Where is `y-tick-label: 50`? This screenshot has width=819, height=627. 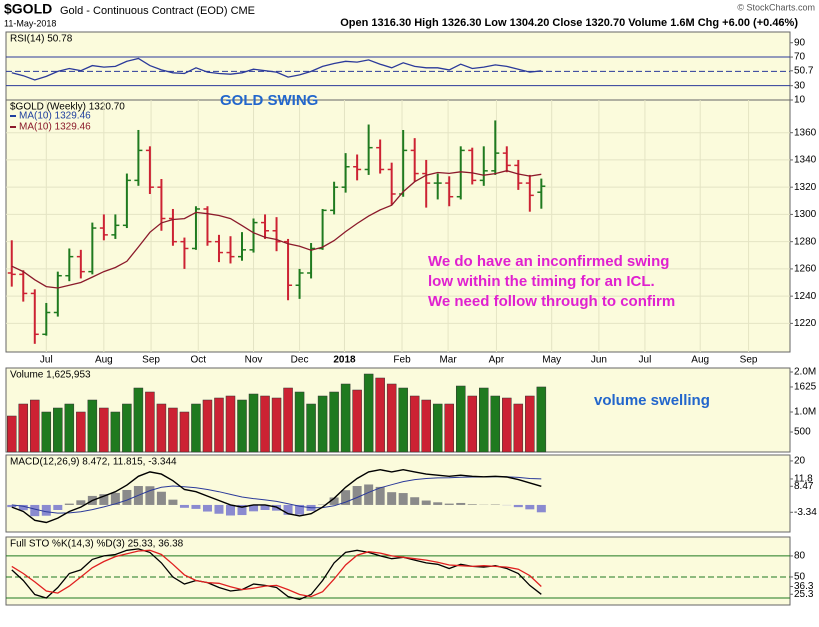
y-tick-label: 50 is located at coordinates (800, 577).